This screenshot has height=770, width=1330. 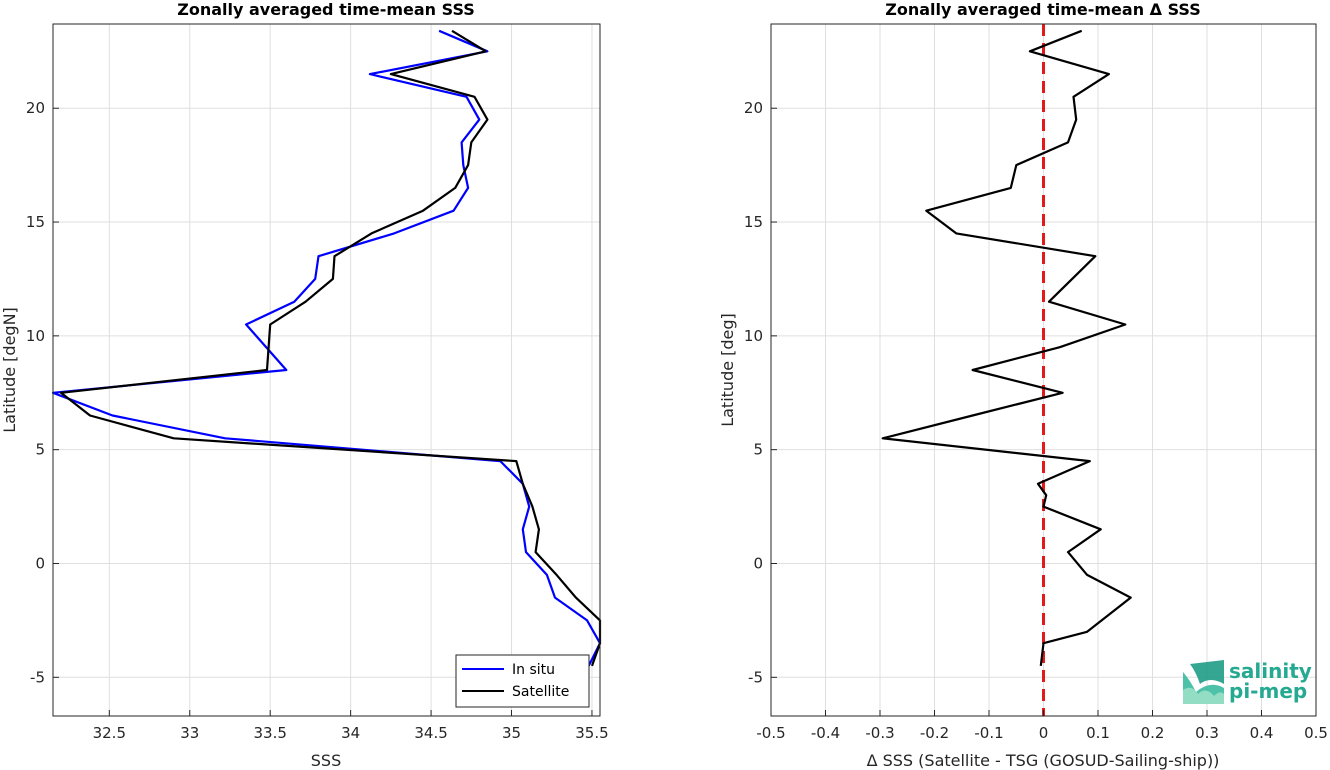 What do you see at coordinates (1268, 691) in the screenshot?
I see `logo-text-pi-mep: pi-mep` at bounding box center [1268, 691].